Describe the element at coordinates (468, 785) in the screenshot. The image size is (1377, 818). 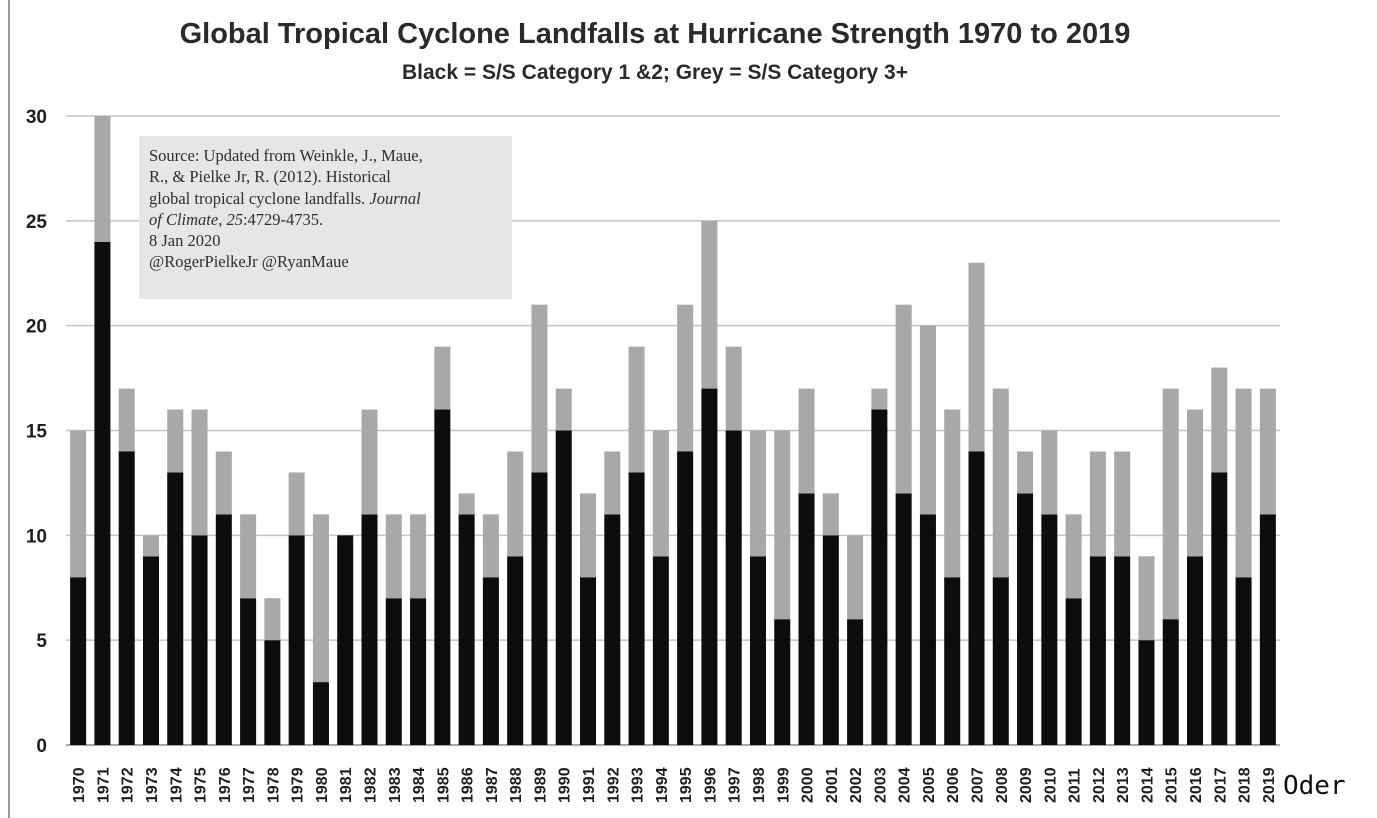
I see `x-tick-label: 1986` at that location.